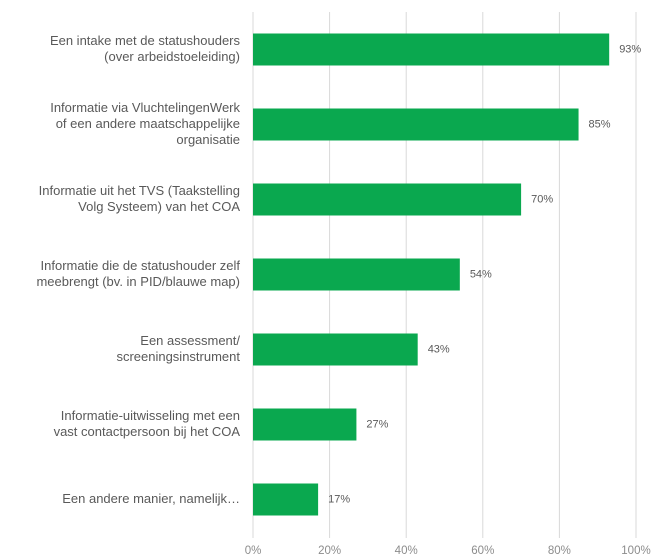 Image resolution: width=654 pixels, height=560 pixels. Describe the element at coordinates (253, 551) in the screenshot. I see `x-tick-label: 0%` at that location.